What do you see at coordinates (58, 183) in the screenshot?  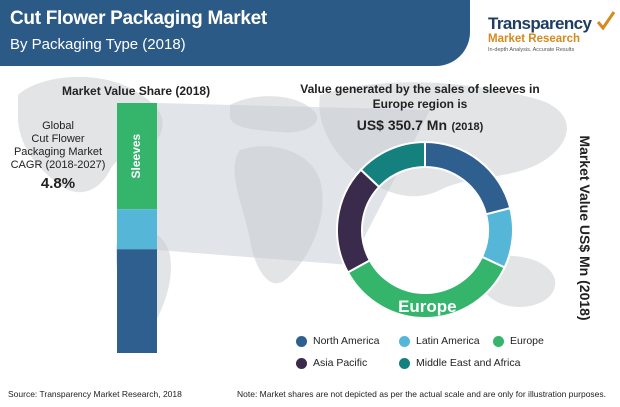 I see `cagr-value: 4.8%` at bounding box center [58, 183].